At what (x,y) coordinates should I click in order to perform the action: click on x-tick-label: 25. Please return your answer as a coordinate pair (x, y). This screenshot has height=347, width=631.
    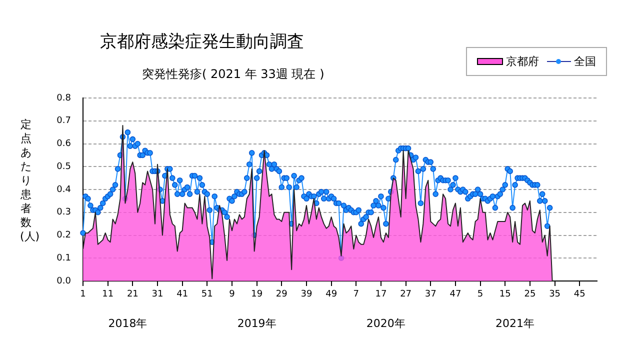
    Looking at the image, I should click on (530, 295).